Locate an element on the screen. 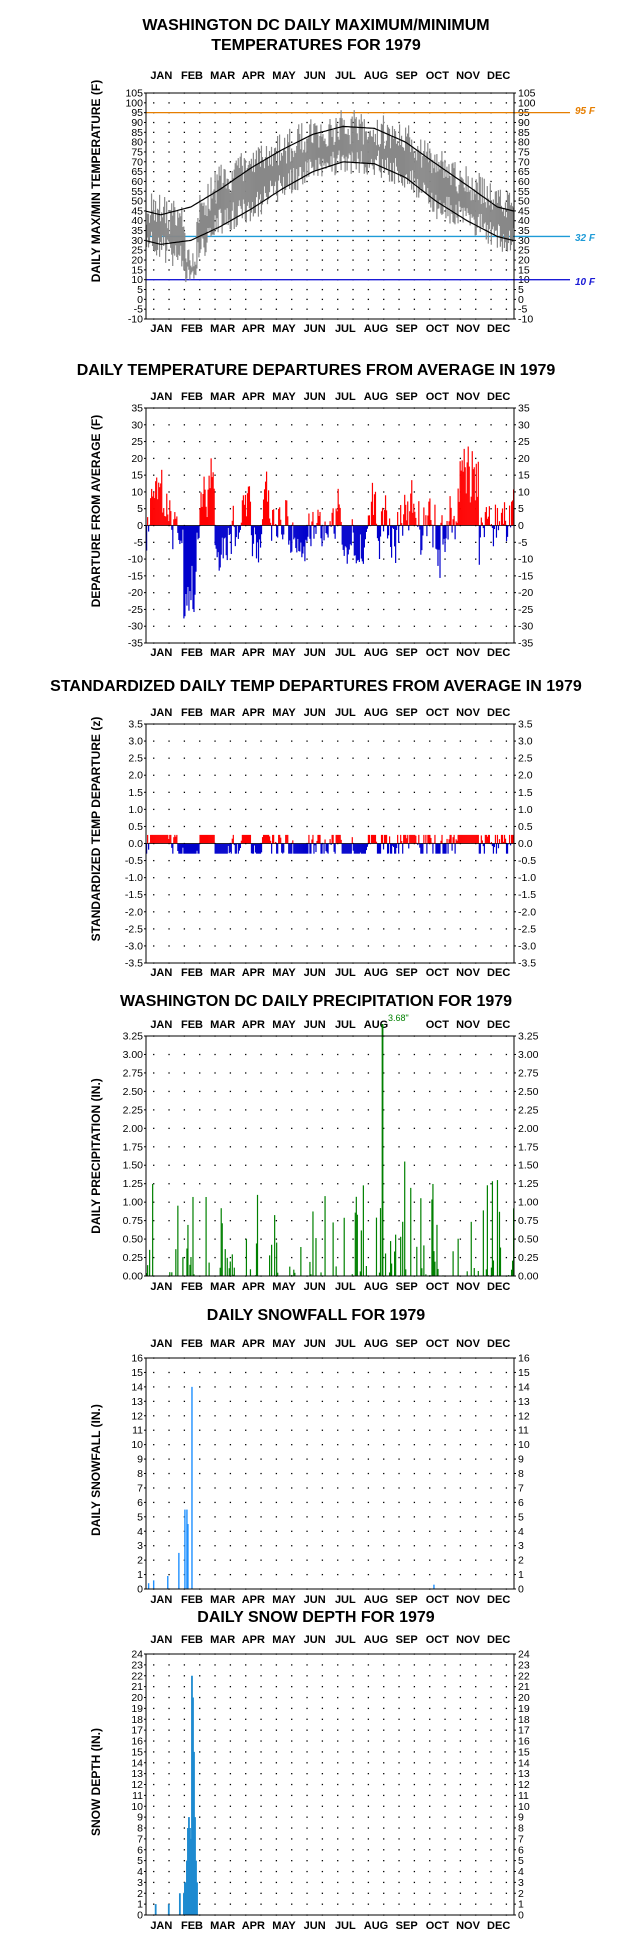 The image size is (632, 1942). depth-top-month-label: NOV is located at coordinates (468, 1640).